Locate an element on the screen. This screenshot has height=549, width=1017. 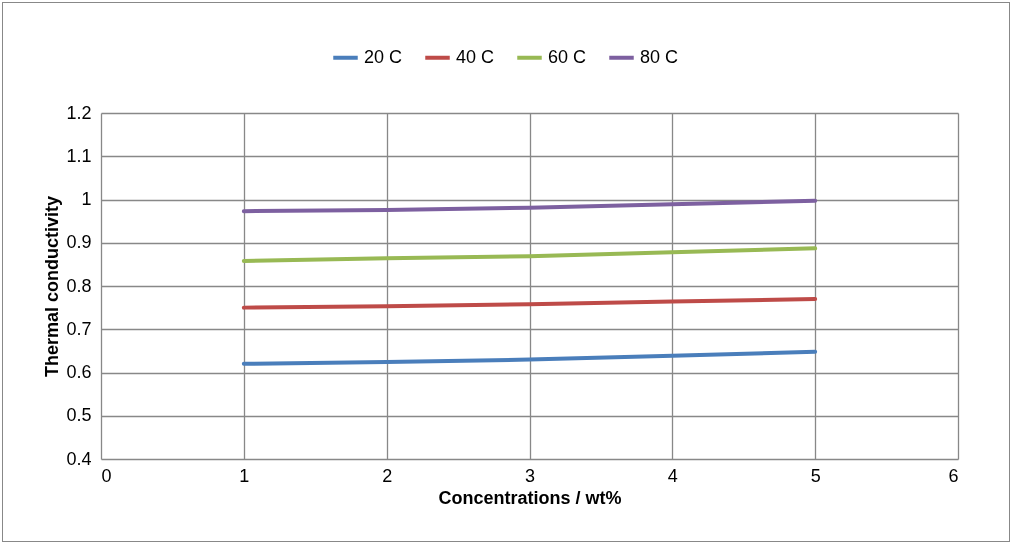
x-tick-label: 0 is located at coordinates (106, 475).